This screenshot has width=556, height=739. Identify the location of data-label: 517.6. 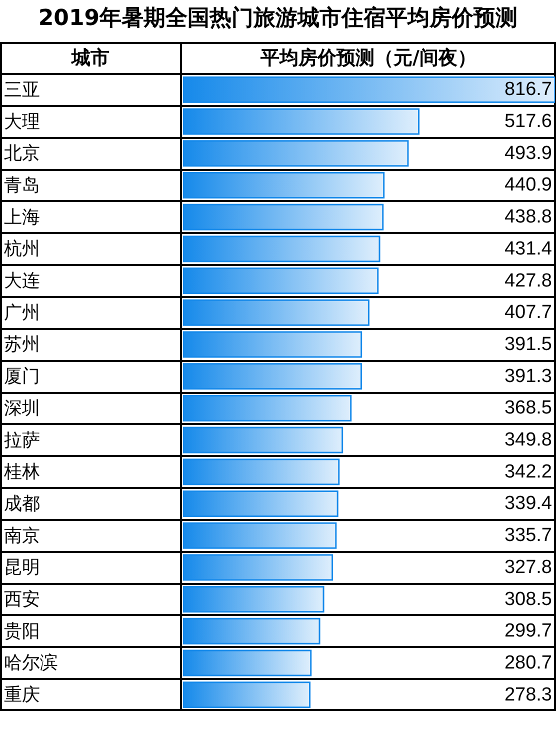
(528, 121).